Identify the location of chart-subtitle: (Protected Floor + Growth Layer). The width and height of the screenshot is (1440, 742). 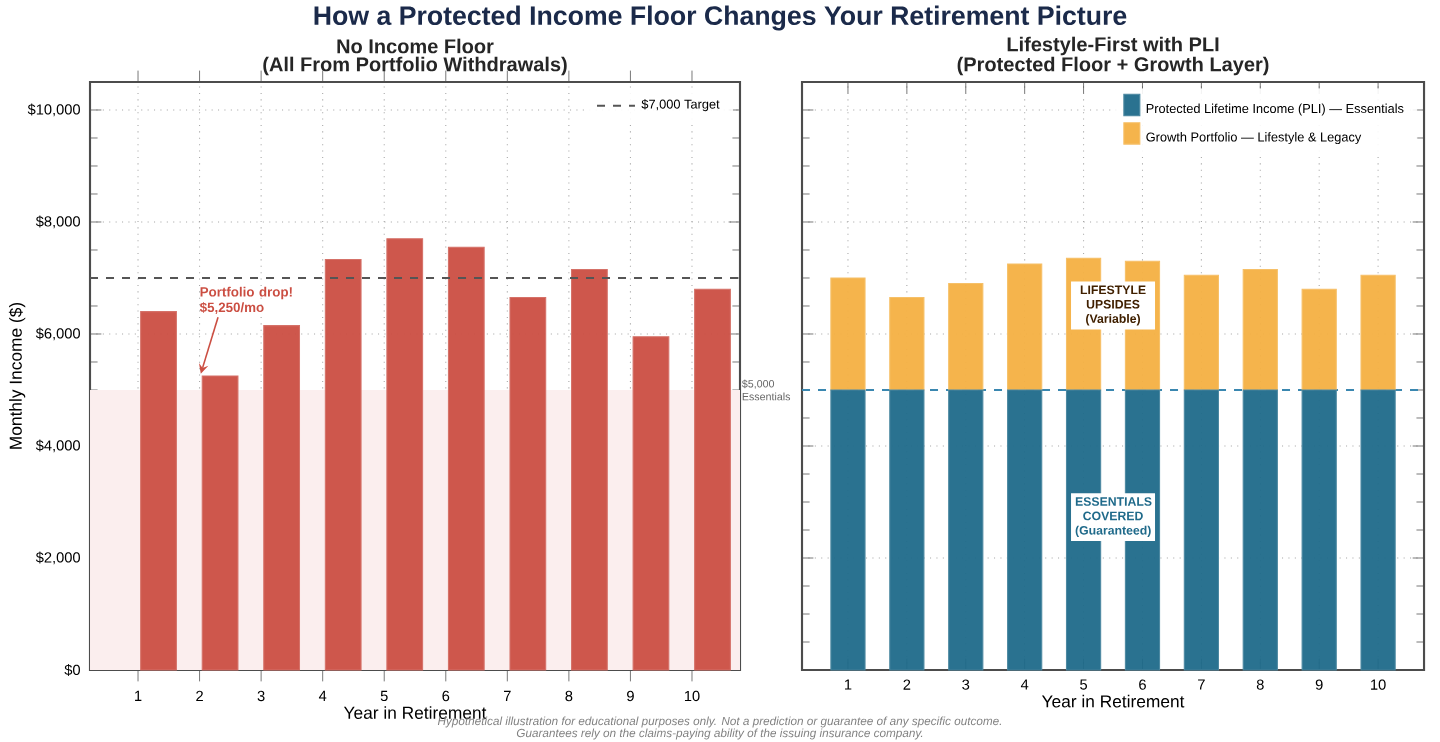
(1113, 66).